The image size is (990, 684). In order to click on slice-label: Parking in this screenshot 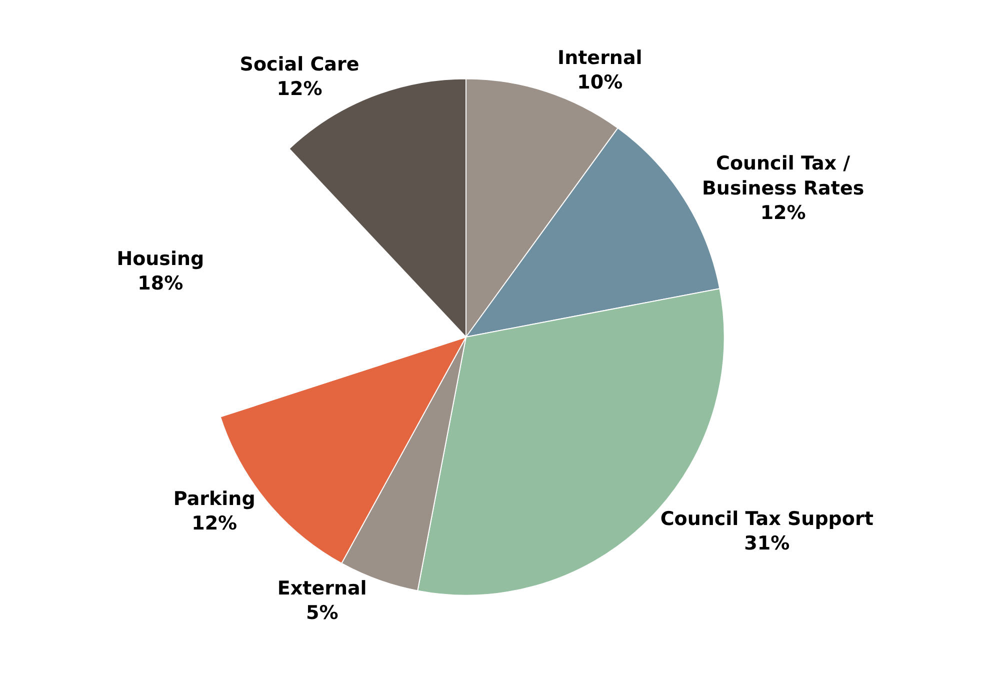, I will do `click(214, 499)`.